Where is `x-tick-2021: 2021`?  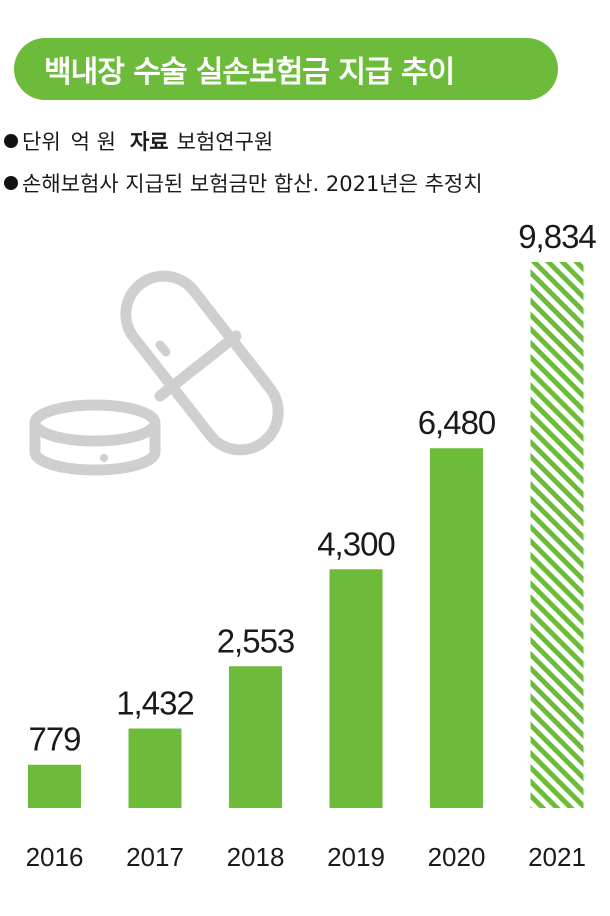
x-tick-2021: 2021 is located at coordinates (557, 857).